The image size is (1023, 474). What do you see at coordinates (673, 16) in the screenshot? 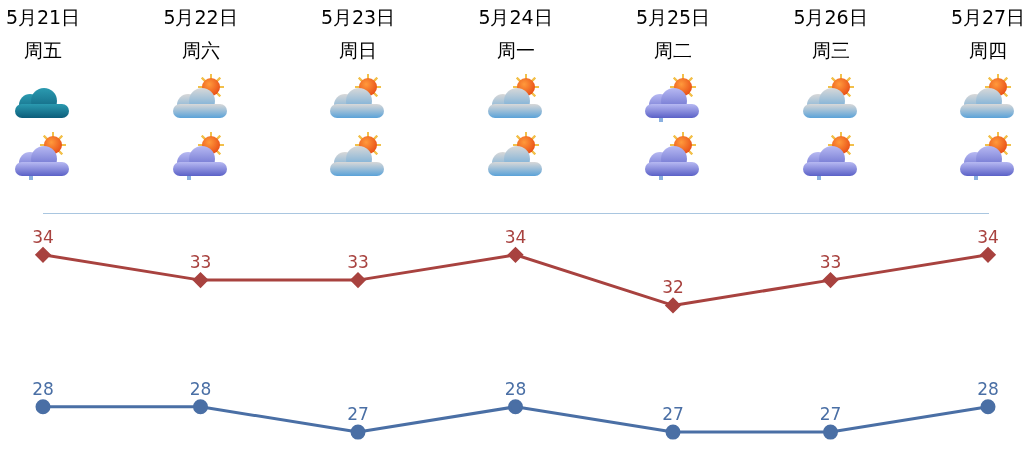
I see `x-tick-label: 5月25日` at bounding box center [673, 16].